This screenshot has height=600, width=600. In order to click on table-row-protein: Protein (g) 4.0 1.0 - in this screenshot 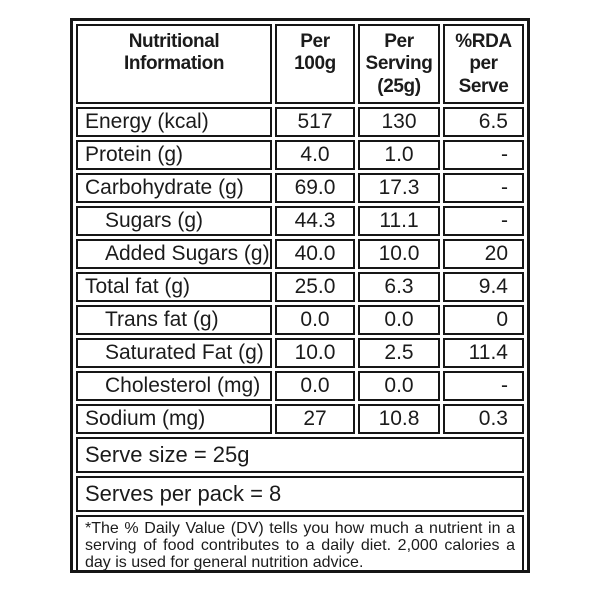, I will do `click(300, 155)`.